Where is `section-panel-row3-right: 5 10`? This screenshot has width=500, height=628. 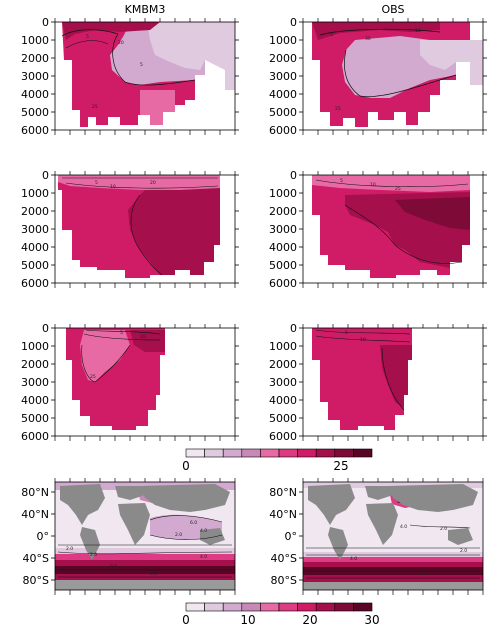
section-panel-row3-right: 5 10 is located at coordinates (362, 379).